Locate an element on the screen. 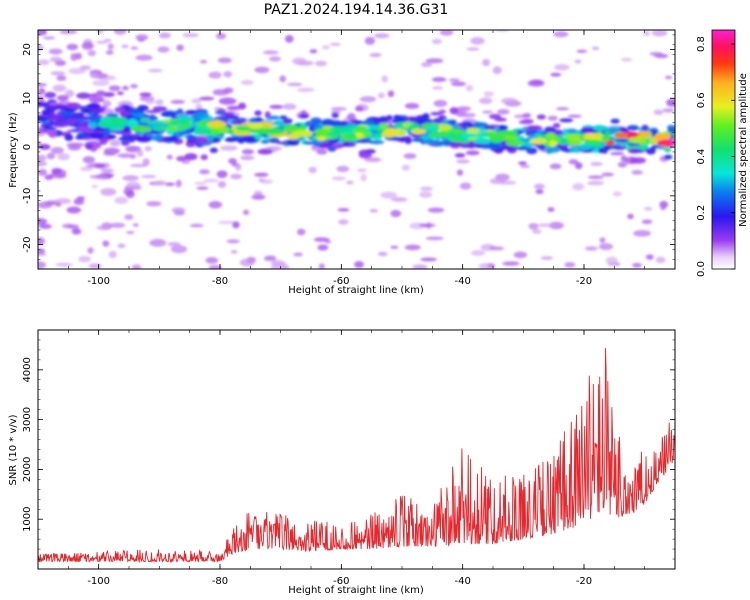 Image resolution: width=750 pixels, height=600 pixels. colorbar-ticks: 0.0 0.2 0.4 0.6 0.8 is located at coordinates (715, 156).